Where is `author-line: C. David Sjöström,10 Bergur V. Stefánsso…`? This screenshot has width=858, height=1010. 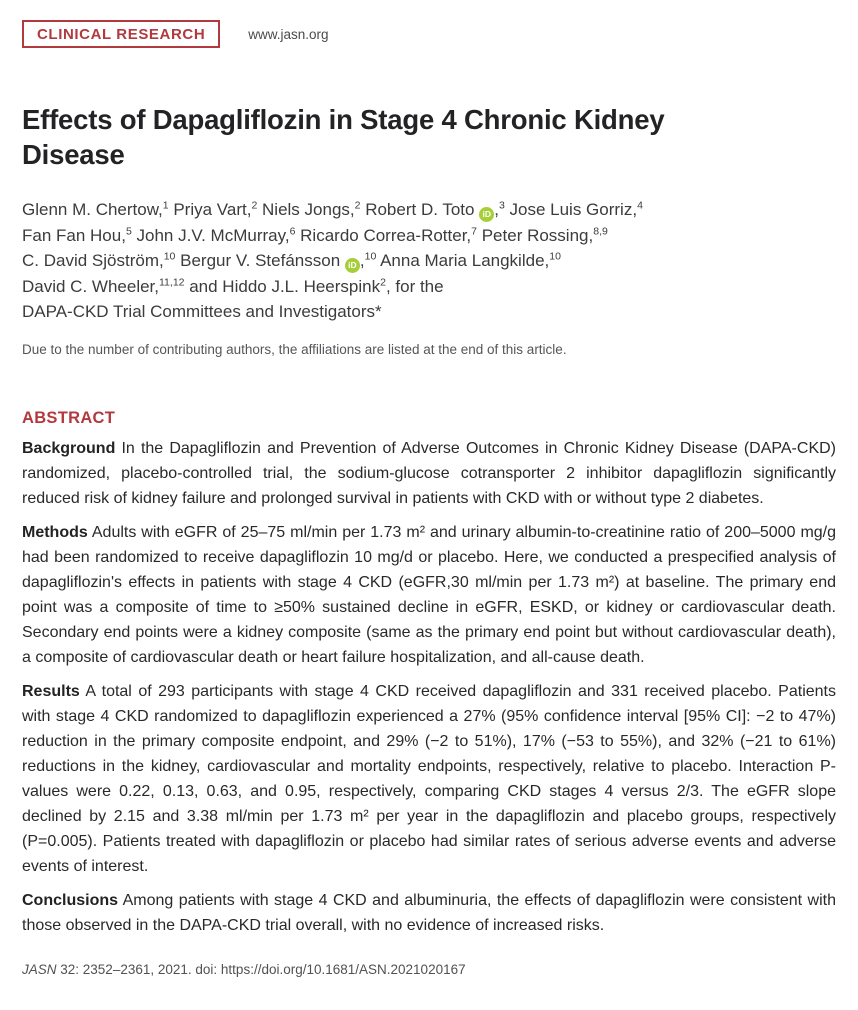 author-line: C. David Sjöström,10 Bergur V. Stefánsso… is located at coordinates (429, 261).